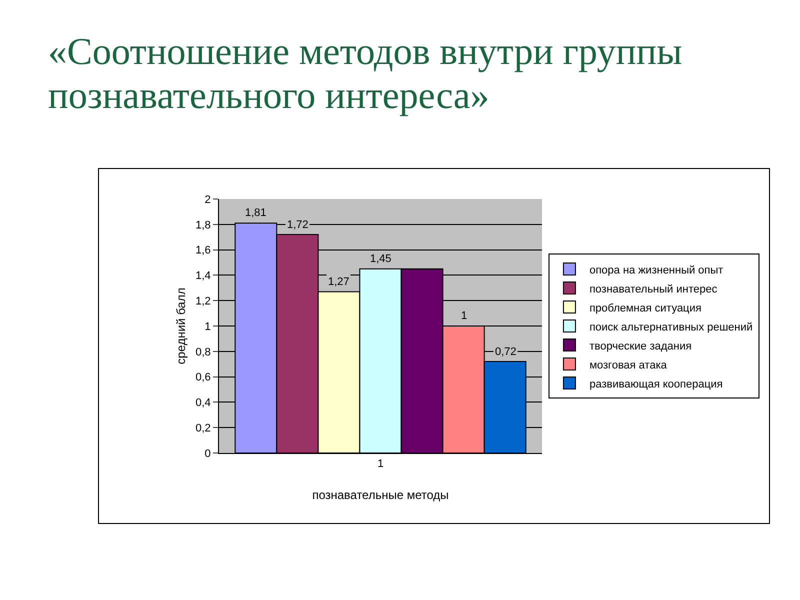  Describe the element at coordinates (203, 225) in the screenshot. I see `y-tick-label: 1,8` at that location.